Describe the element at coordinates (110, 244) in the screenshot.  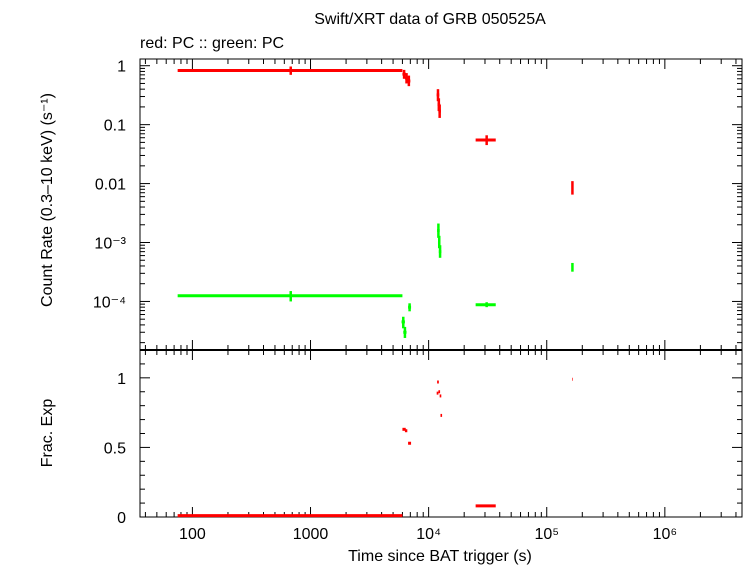
I see `y-tick-label: 10⁻³` at that location.